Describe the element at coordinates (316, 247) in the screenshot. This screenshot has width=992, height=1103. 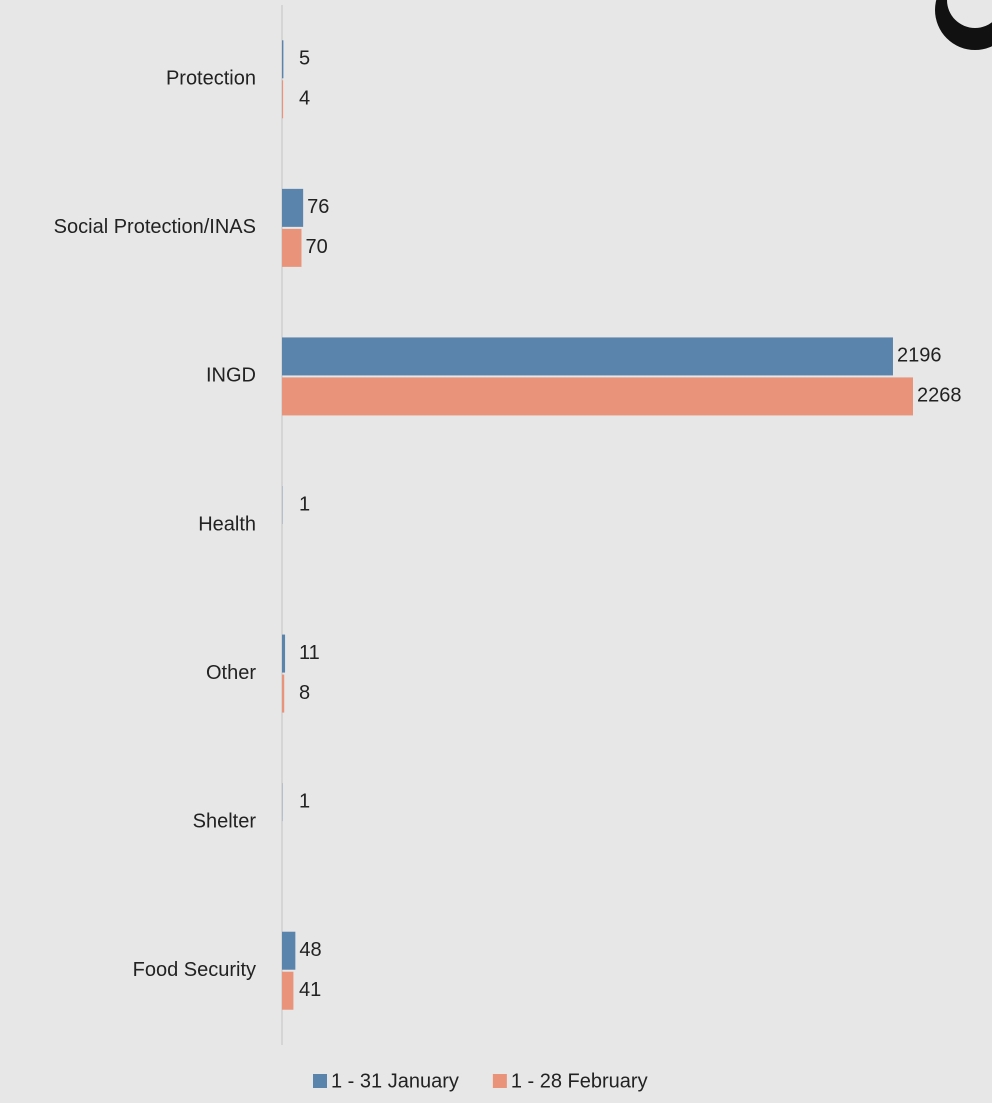
I see `value-label: 70` at that location.